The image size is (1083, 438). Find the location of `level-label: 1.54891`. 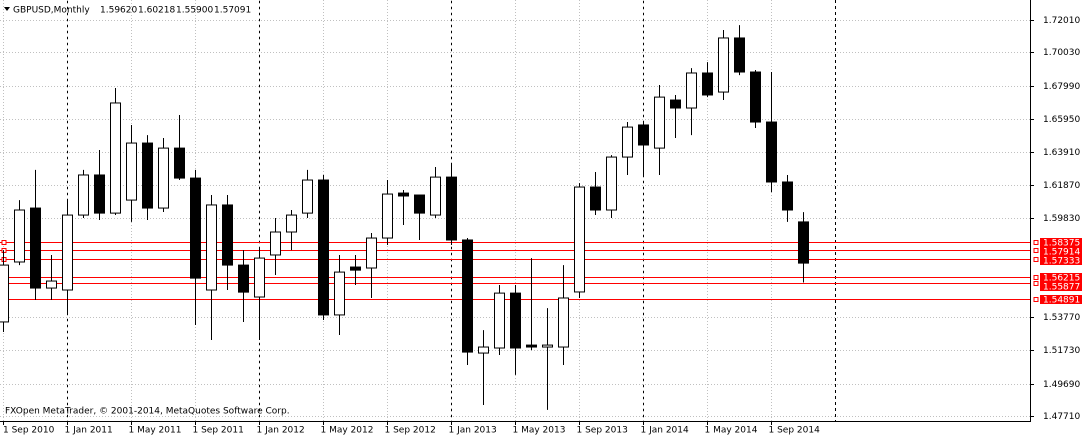

level-label: 1.54891 is located at coordinates (1061, 301).